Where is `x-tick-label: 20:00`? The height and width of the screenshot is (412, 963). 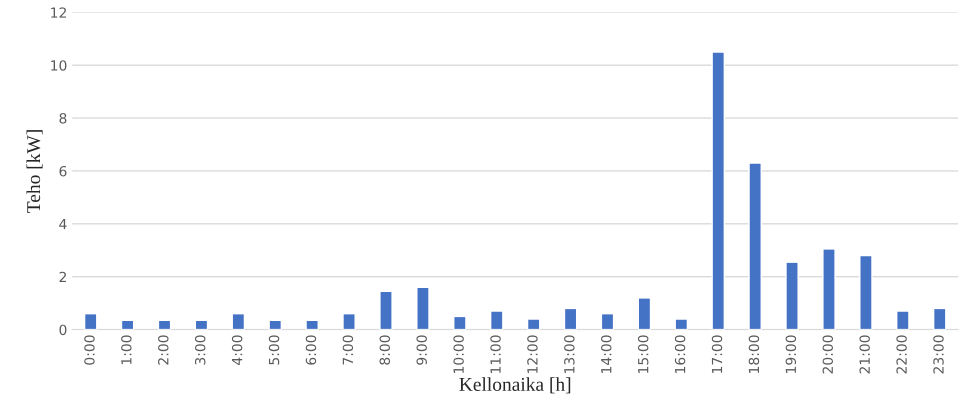 x-tick-label: 20:00 is located at coordinates (828, 354).